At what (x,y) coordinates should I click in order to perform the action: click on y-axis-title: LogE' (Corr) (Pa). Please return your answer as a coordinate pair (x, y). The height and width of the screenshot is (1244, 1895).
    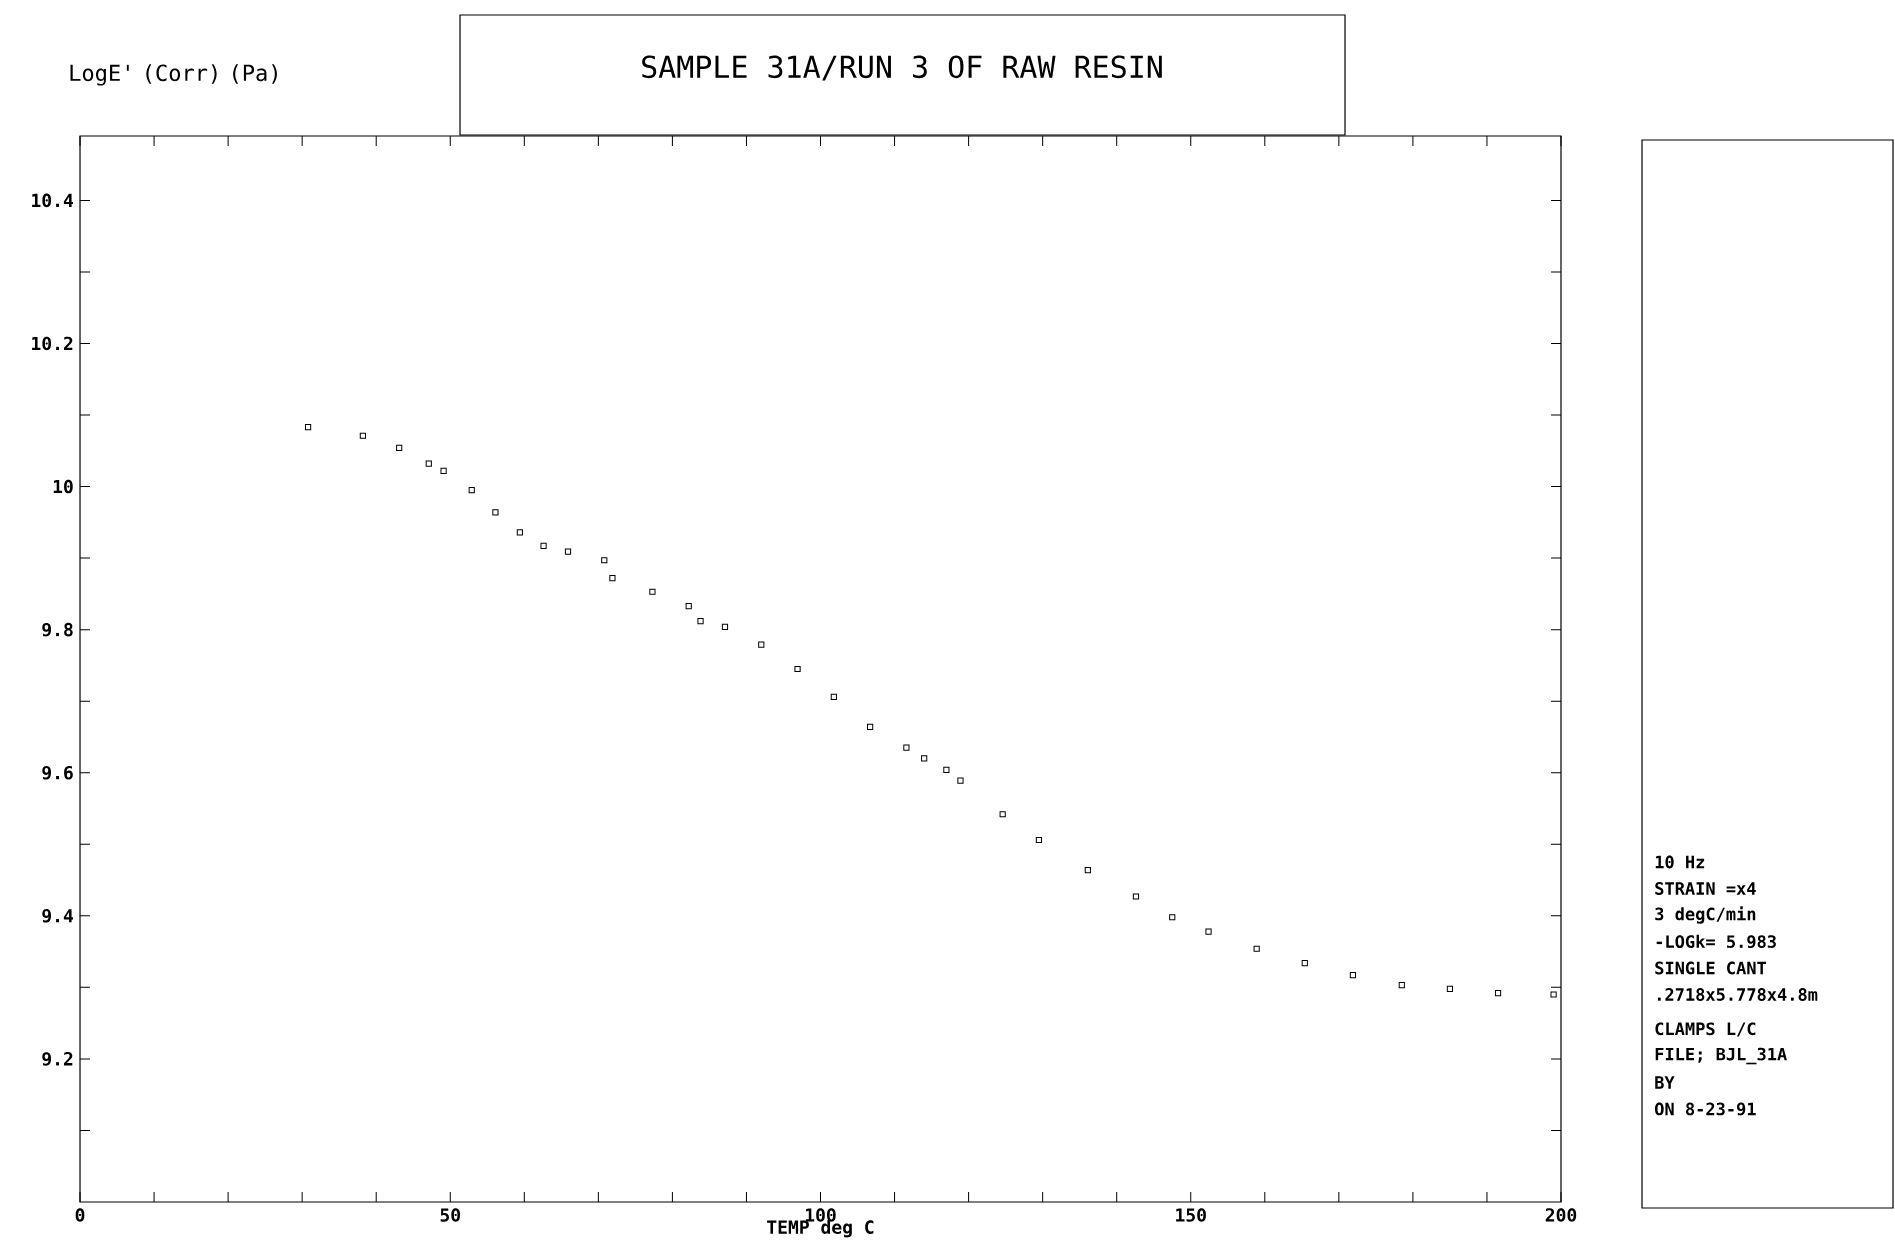
    Looking at the image, I should click on (173, 75).